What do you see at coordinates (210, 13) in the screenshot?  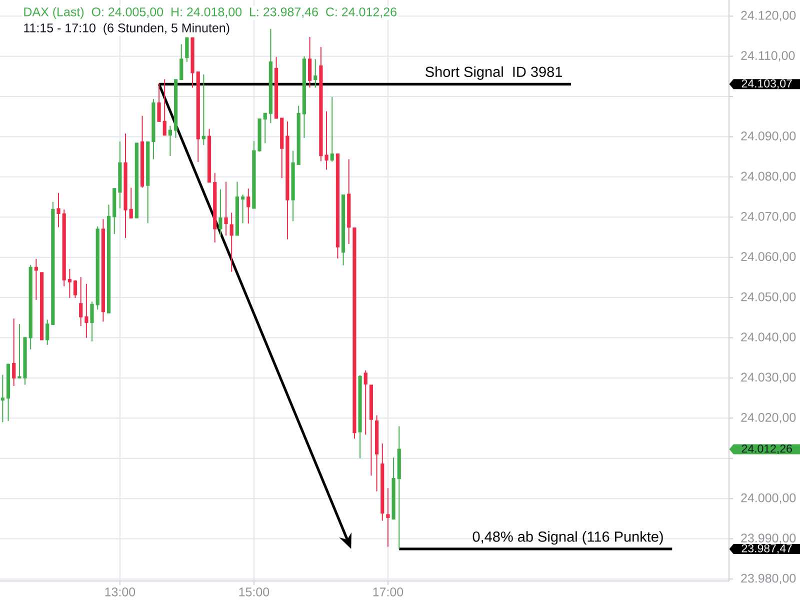 I see `text: DAX (Last) O: 24.005,00 H: 24.018,00 L: 23.987,46 C: 24.012,26` at bounding box center [210, 13].